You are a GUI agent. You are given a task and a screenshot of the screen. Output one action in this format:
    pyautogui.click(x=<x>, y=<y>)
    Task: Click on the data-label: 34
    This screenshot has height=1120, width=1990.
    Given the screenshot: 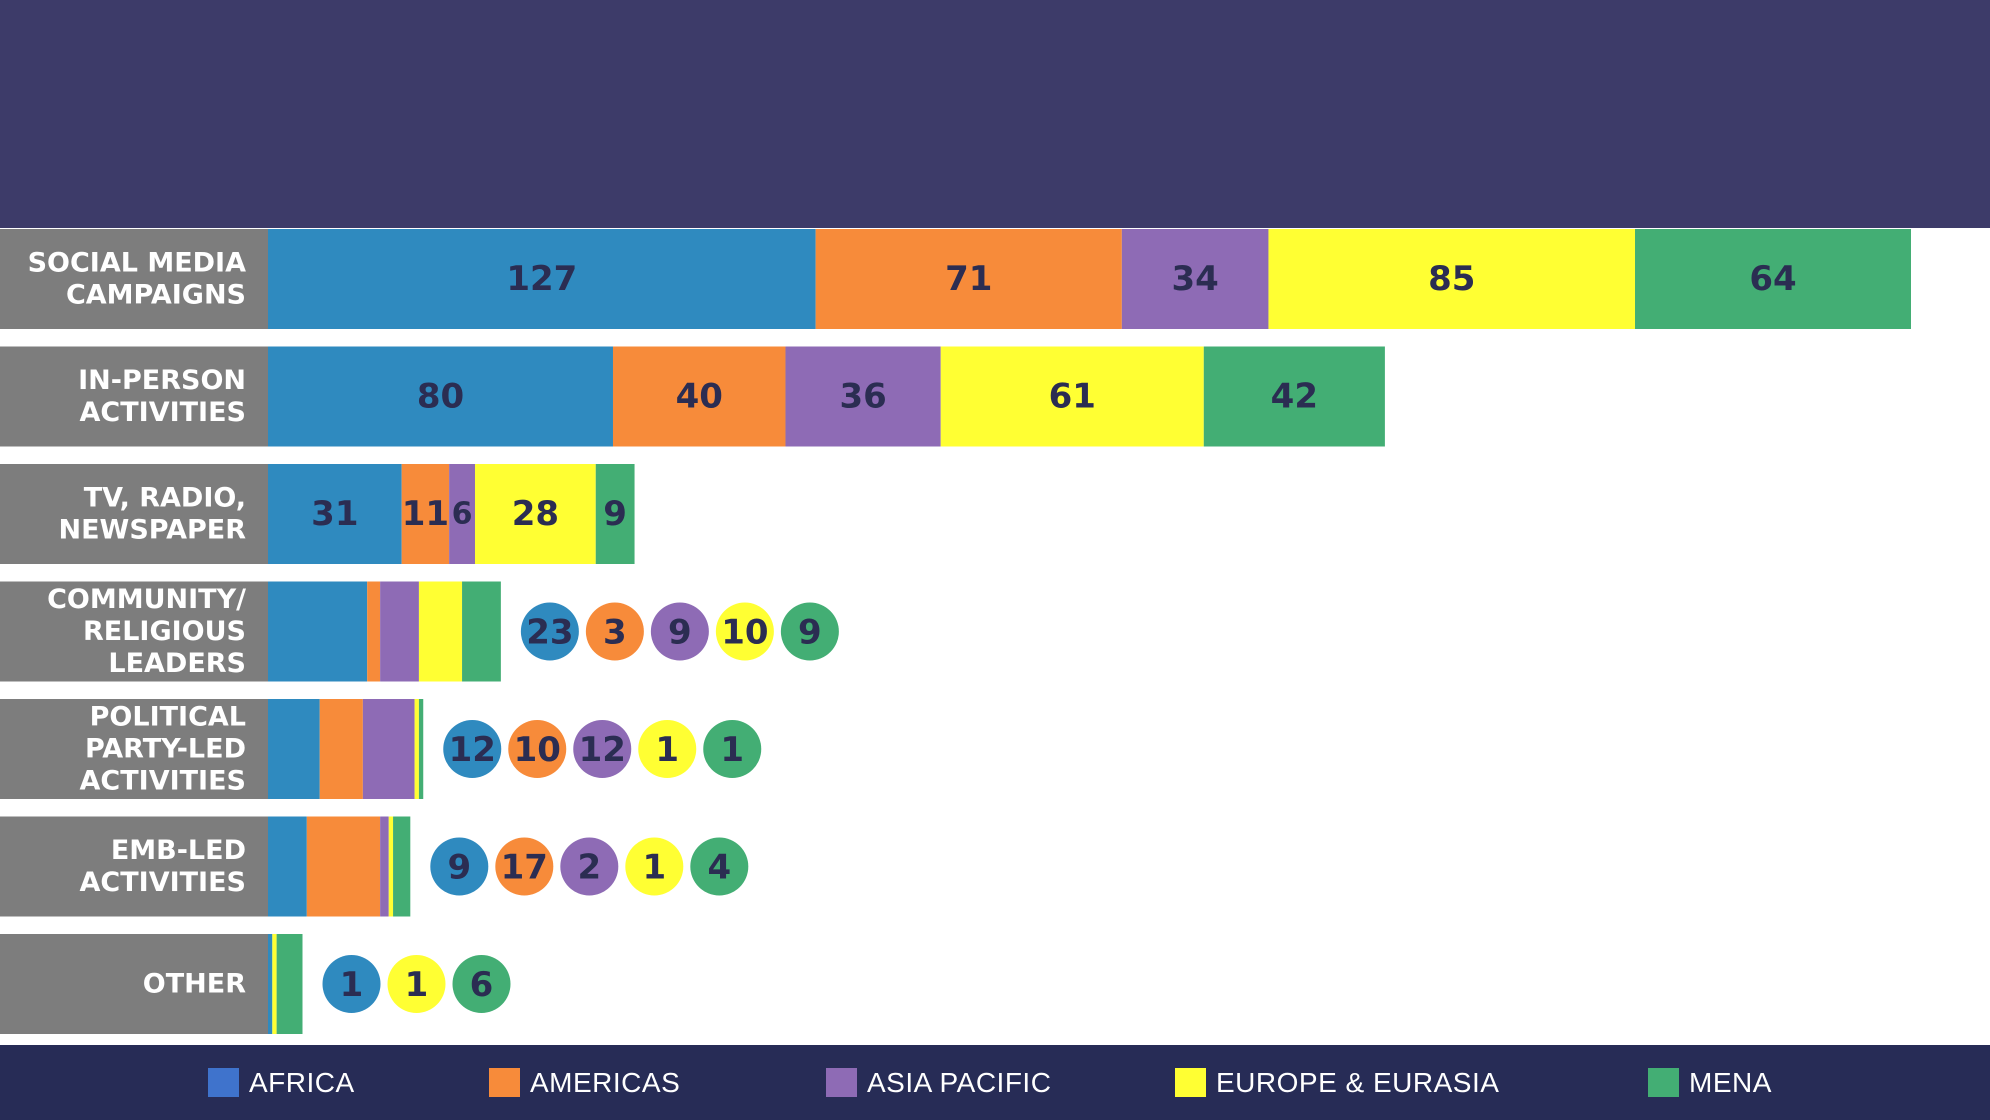 What is the action you would take?
    pyautogui.click(x=1194, y=279)
    